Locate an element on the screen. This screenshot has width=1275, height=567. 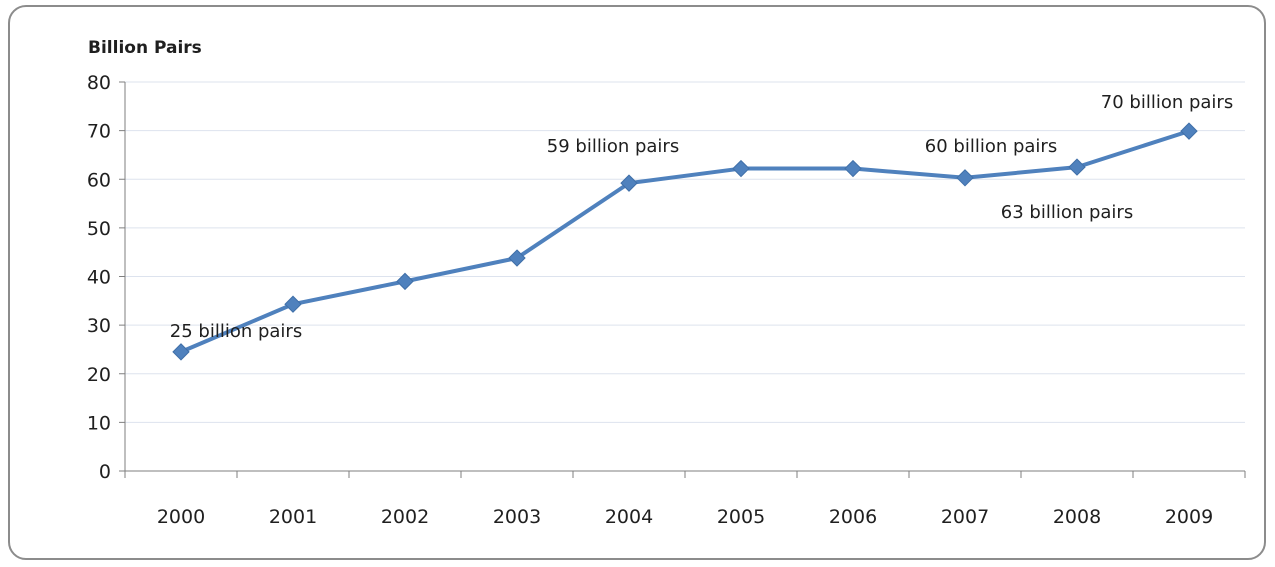
annotation-label: 25 billion pairs is located at coordinates (236, 331).